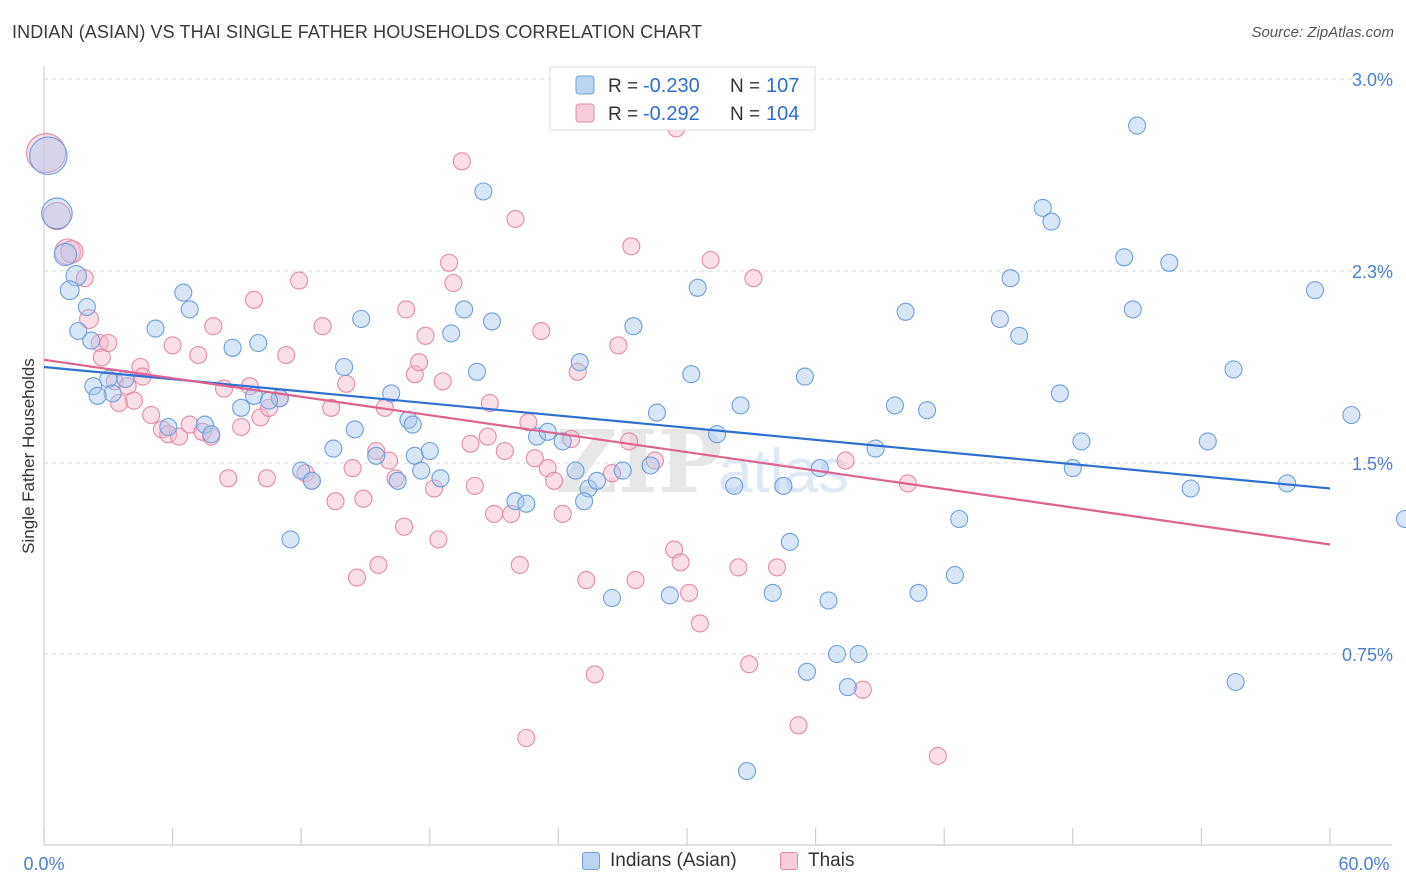 Image resolution: width=1406 pixels, height=892 pixels. Describe the element at coordinates (1372, 272) in the screenshot. I see `y-tick-label: 2.3%` at that location.